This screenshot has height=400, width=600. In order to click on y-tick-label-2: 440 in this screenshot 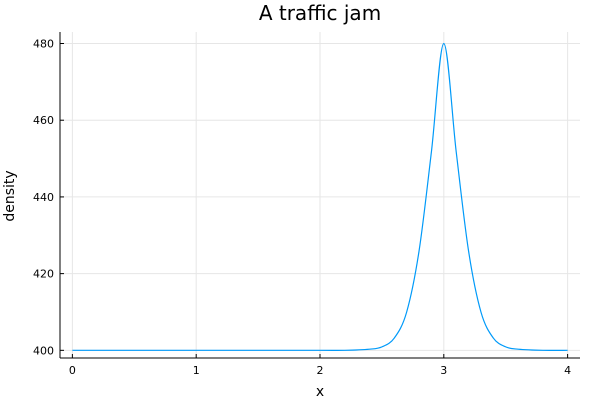, I will do `click(43, 197)`.